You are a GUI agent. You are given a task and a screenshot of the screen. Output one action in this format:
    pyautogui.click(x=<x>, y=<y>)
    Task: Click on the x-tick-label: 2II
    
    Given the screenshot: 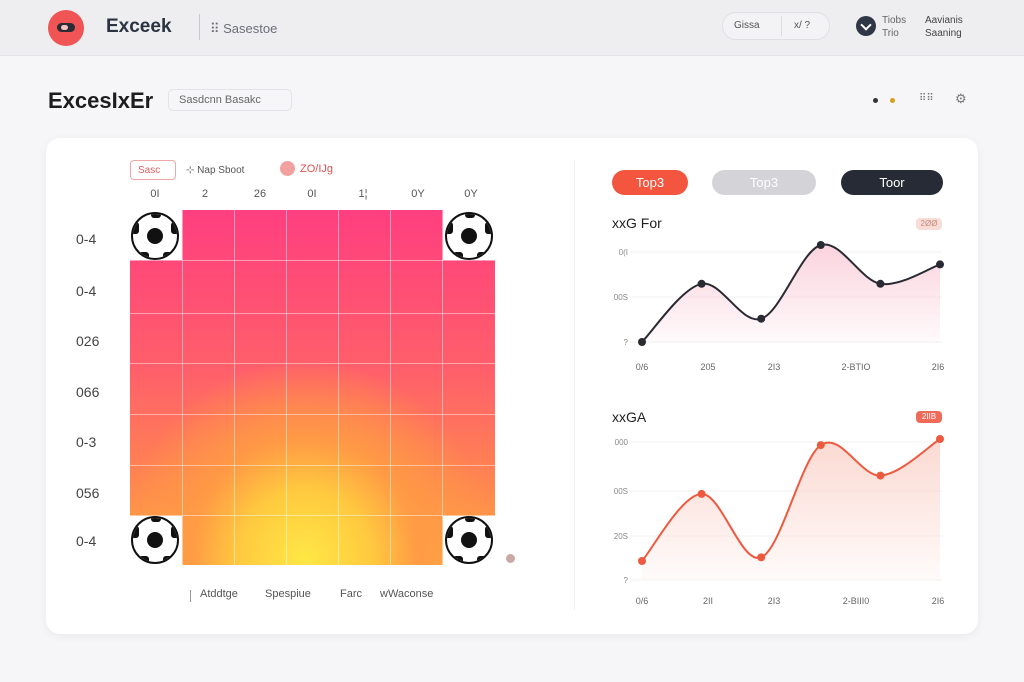 What is the action you would take?
    pyautogui.click(x=708, y=601)
    